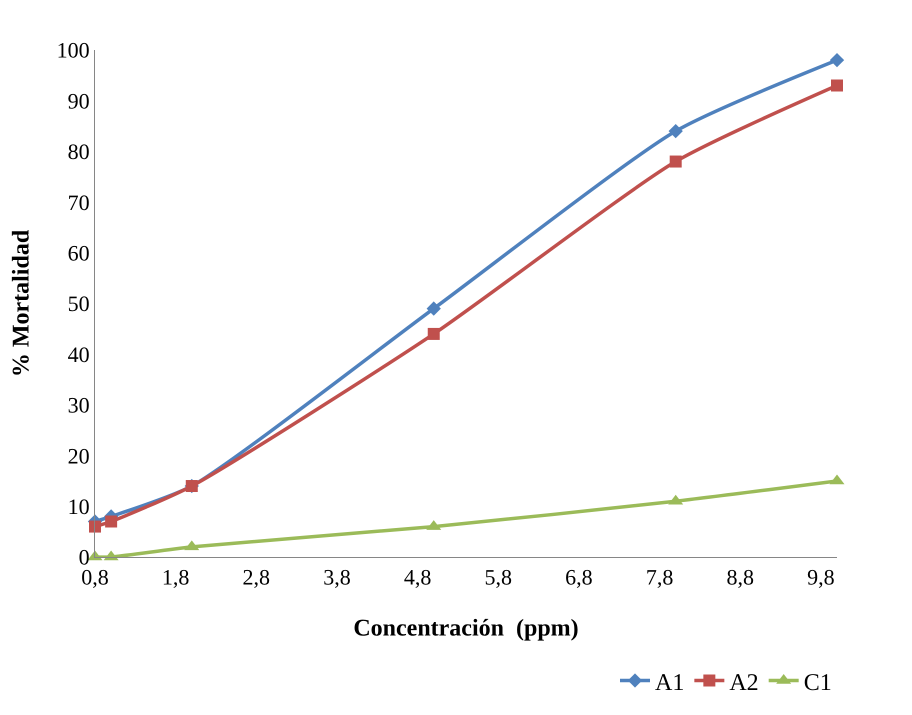 The image size is (912, 715). I want to click on x-tick-label: 9,8, so click(821, 577).